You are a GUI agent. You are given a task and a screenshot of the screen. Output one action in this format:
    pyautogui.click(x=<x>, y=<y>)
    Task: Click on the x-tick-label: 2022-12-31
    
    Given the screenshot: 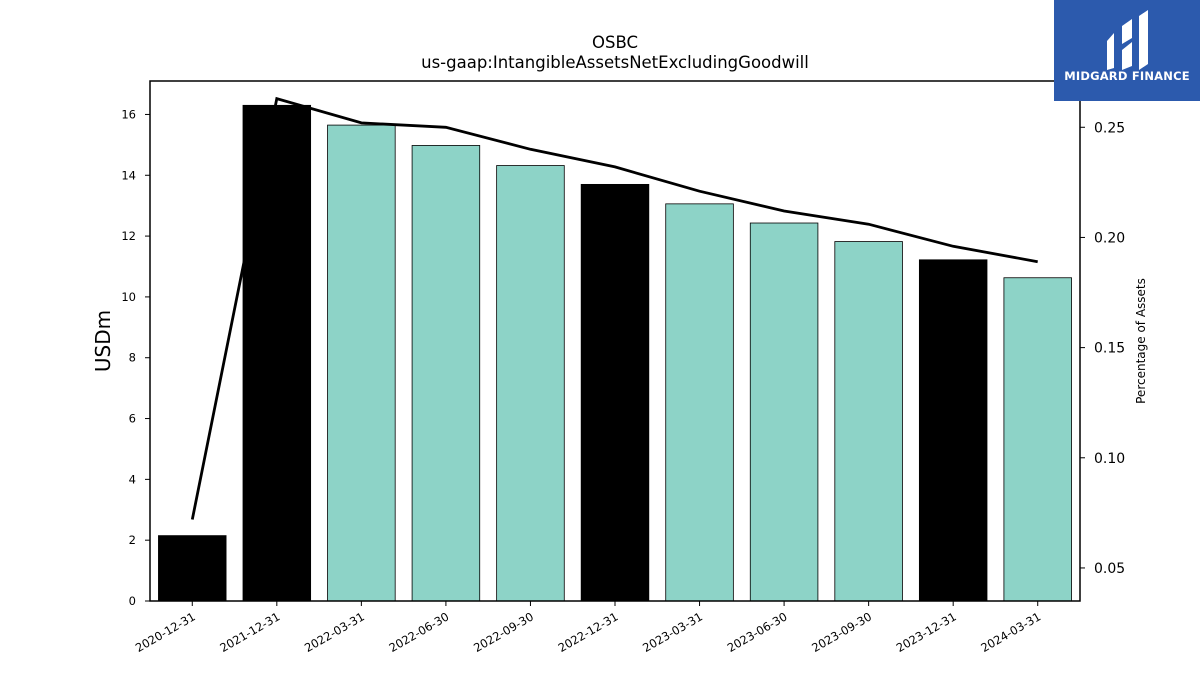 What is the action you would take?
    pyautogui.click(x=588, y=632)
    